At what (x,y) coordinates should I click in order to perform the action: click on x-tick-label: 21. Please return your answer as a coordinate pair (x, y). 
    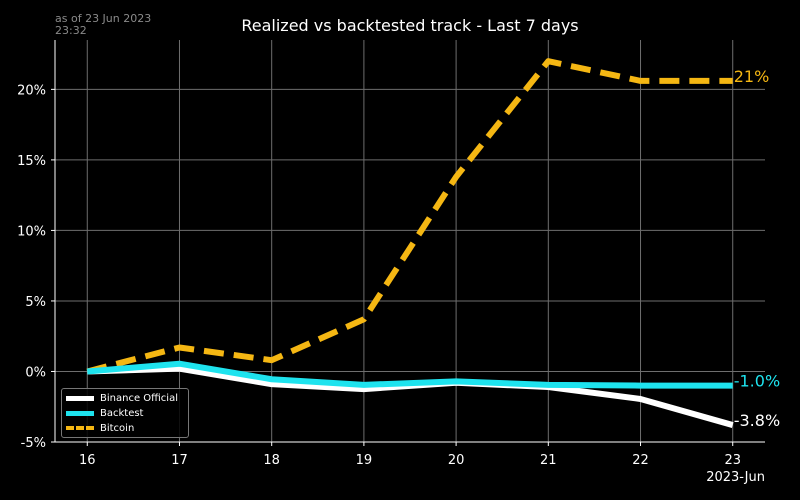
    Looking at the image, I should click on (548, 460).